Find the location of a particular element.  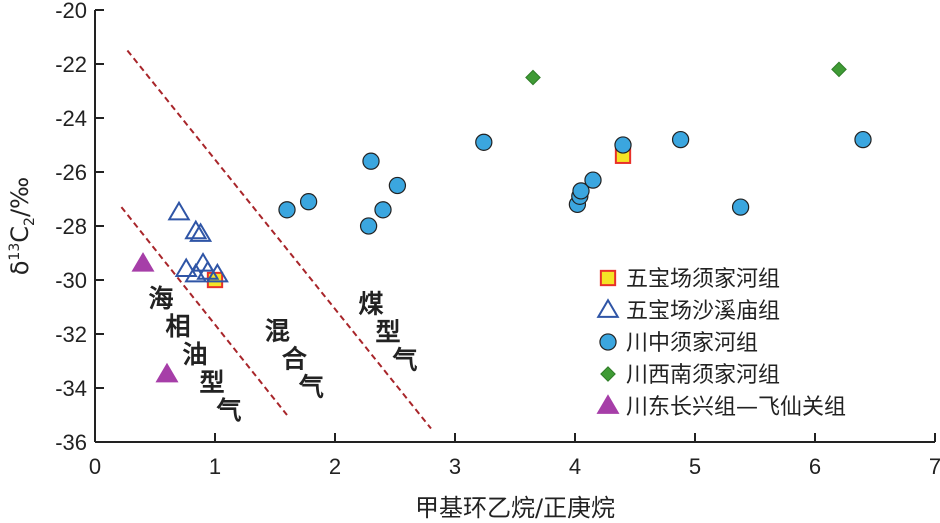

y-axis-title-subscript: 2 is located at coordinates (30, 221).